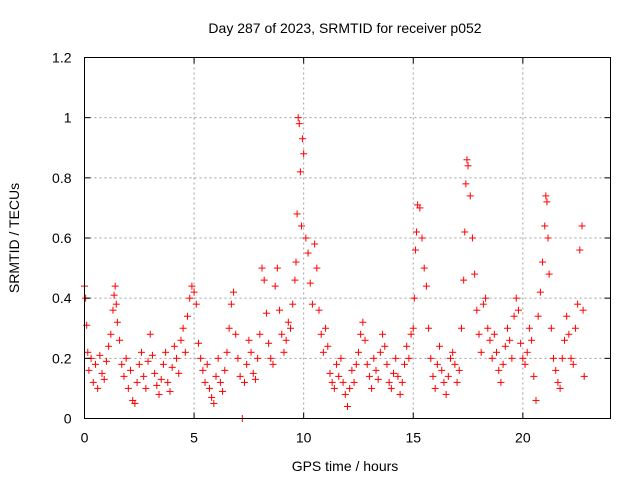  I want to click on x-axis-label: GPS time / hours, so click(345, 466).